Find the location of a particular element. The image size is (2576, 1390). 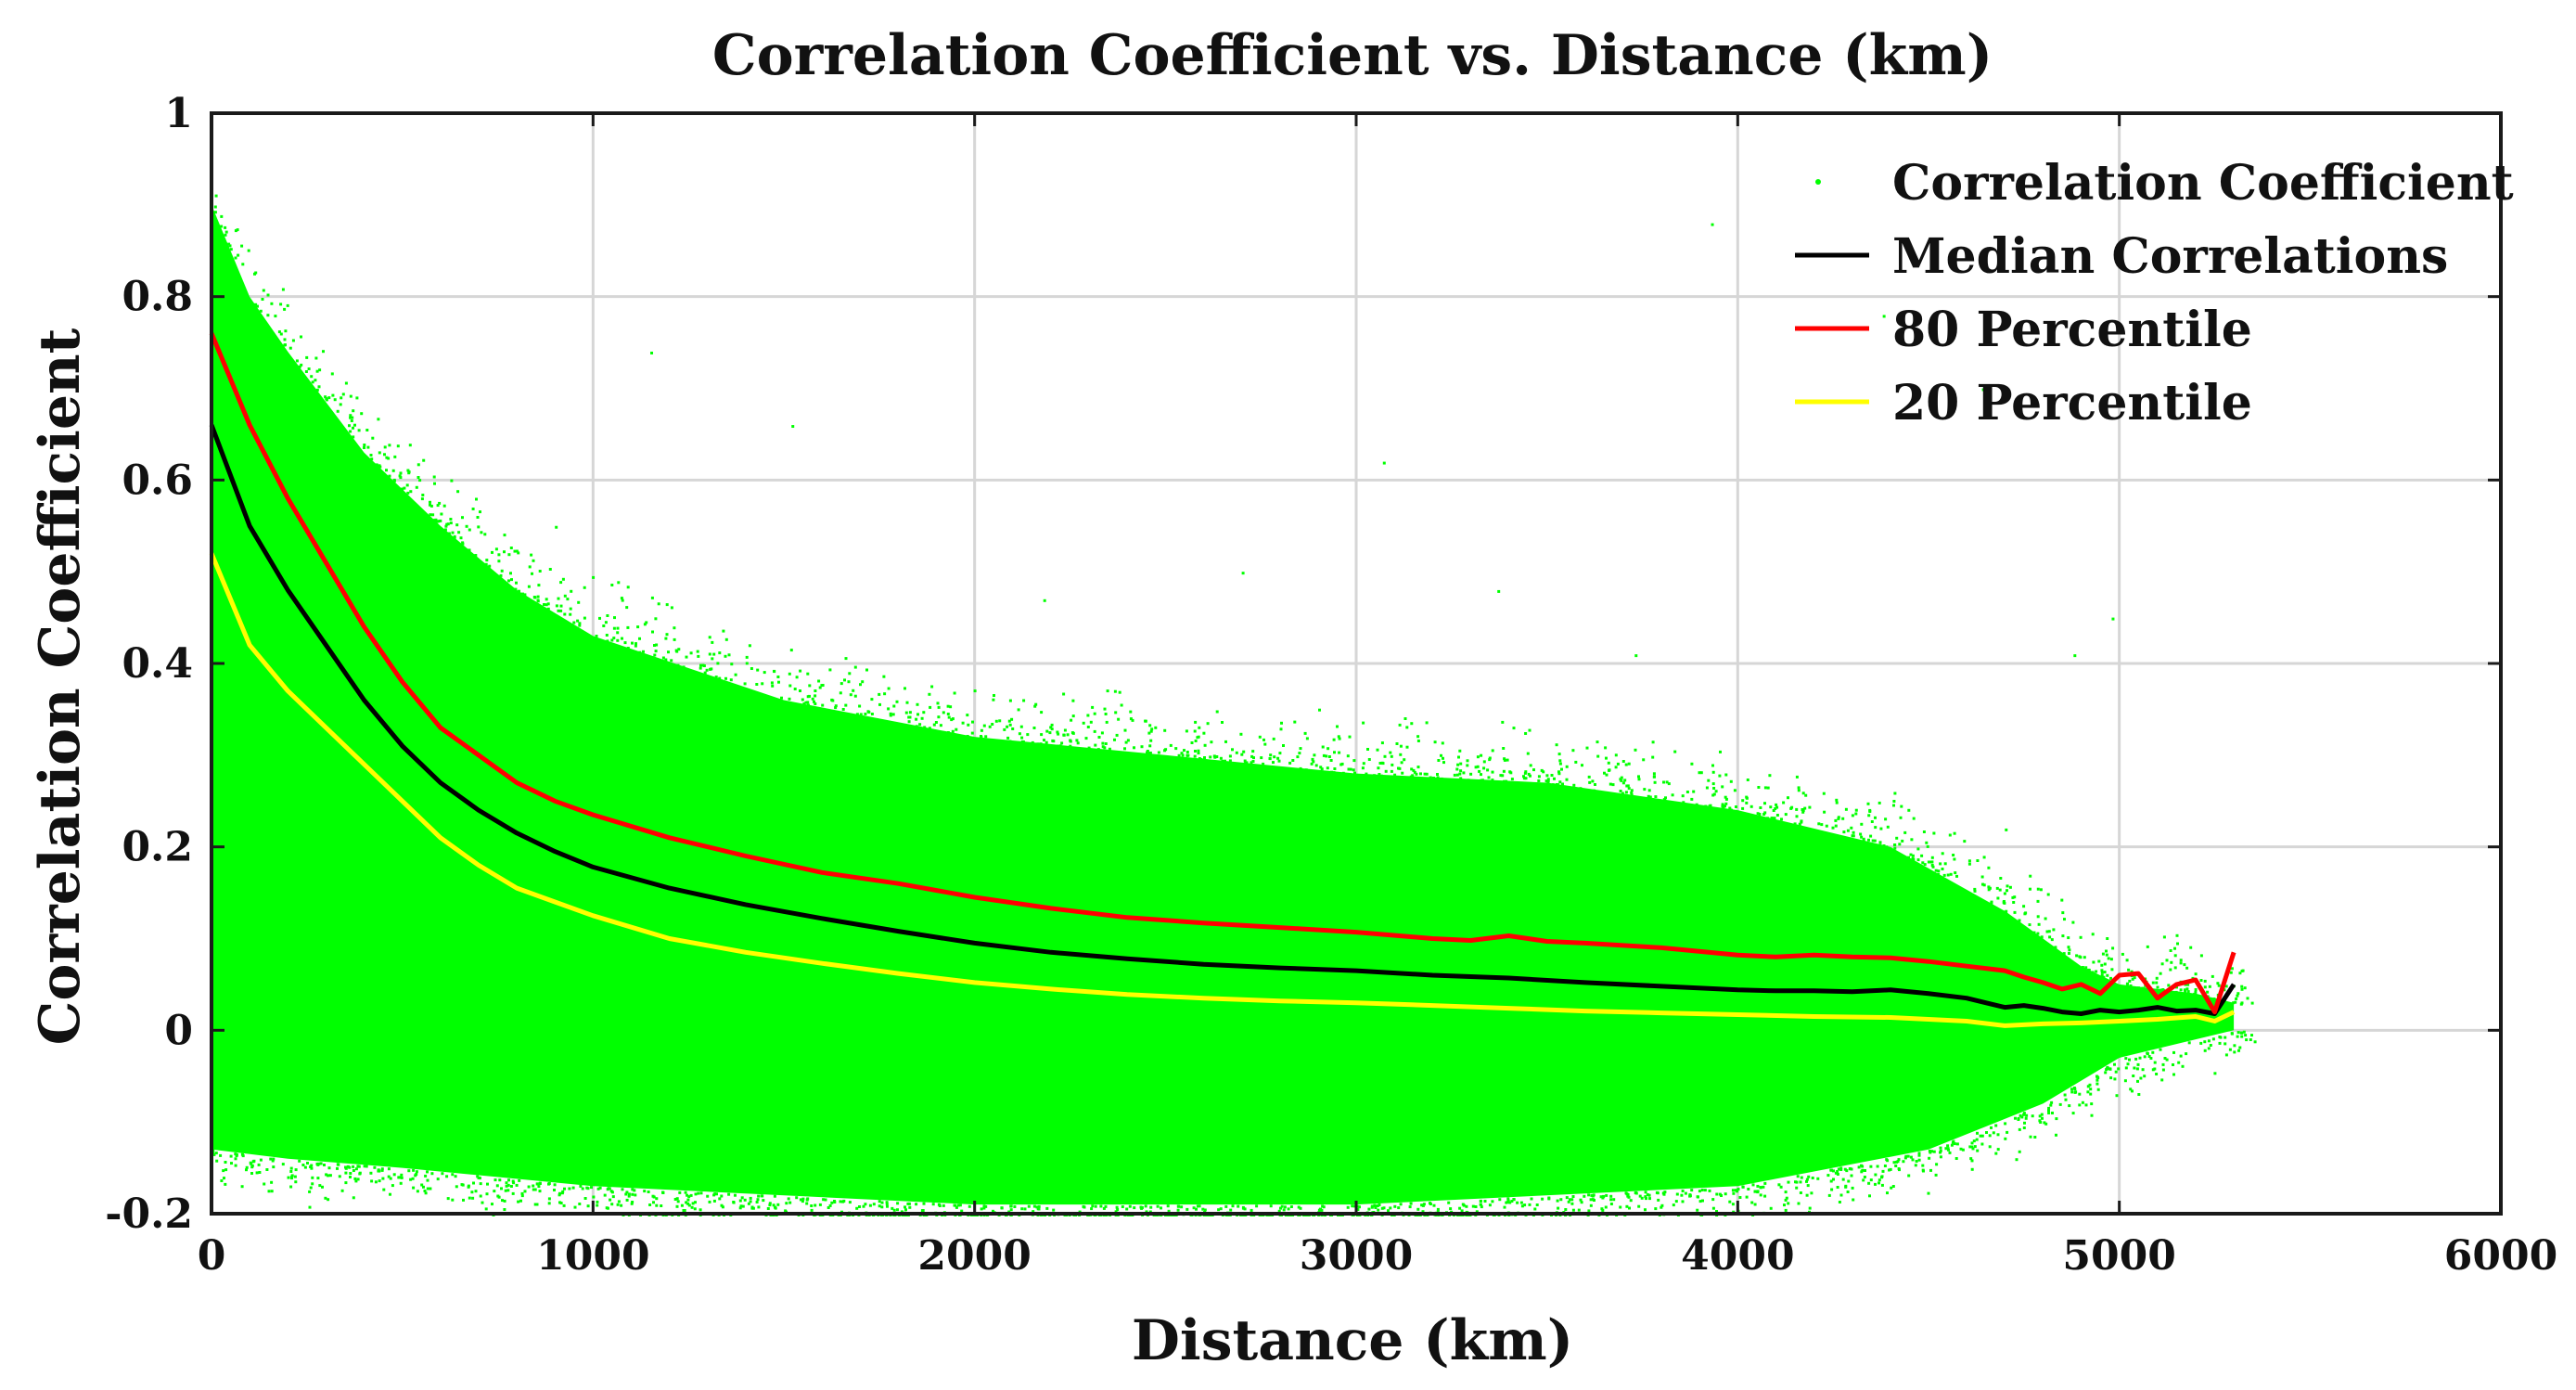

x-tick-label: 1000 is located at coordinates (592, 1256).